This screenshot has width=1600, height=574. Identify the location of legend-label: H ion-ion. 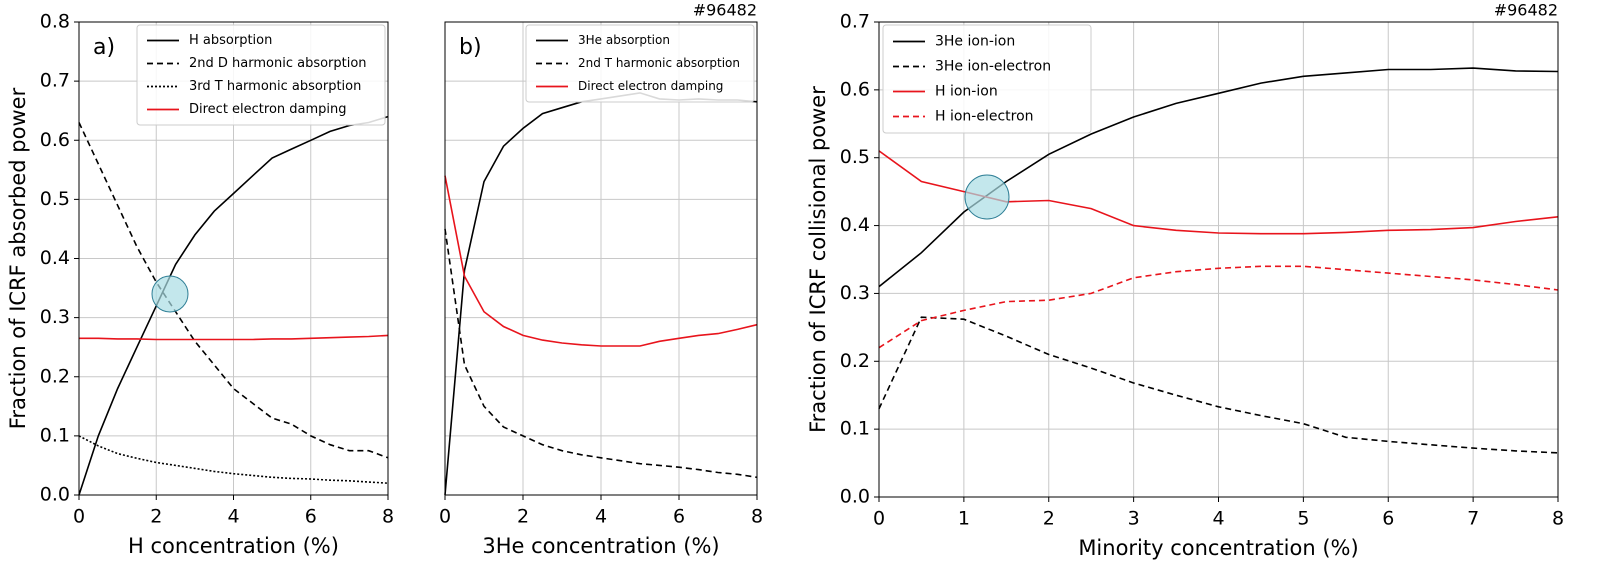
(966, 92).